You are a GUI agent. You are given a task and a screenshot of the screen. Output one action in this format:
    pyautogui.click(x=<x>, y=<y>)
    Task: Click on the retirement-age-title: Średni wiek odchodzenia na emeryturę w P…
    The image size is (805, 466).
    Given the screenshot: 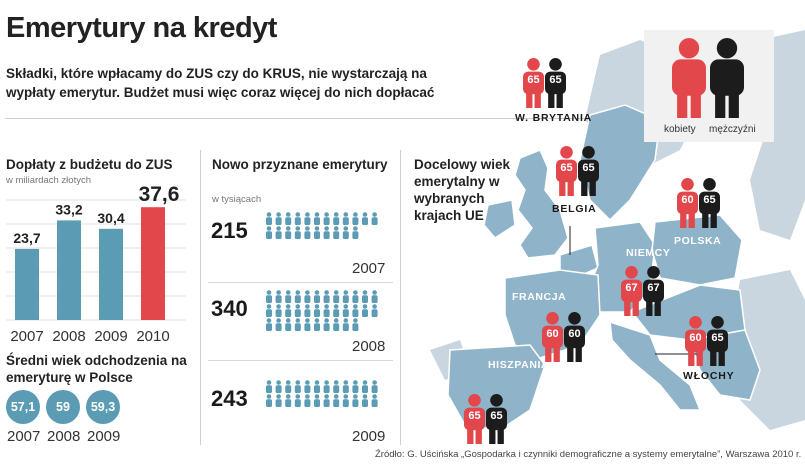 What is the action you would take?
    pyautogui.click(x=96, y=369)
    